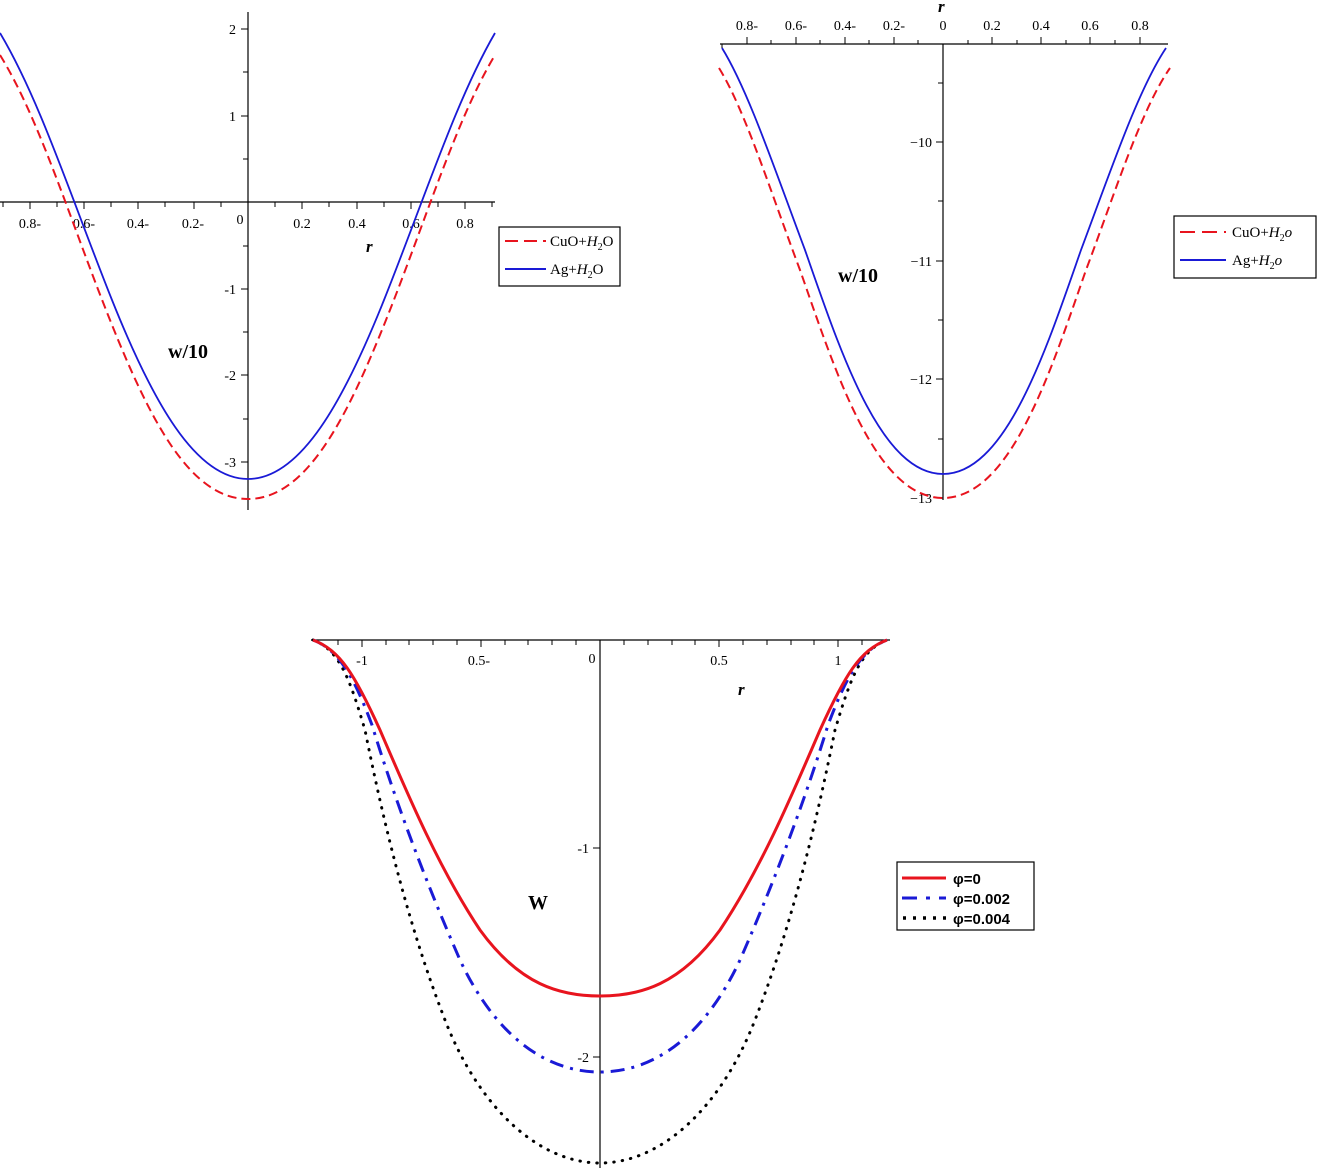 Image resolution: width=1320 pixels, height=1168 pixels. I want to click on chart-3-x-axis-title: r, so click(741, 689).